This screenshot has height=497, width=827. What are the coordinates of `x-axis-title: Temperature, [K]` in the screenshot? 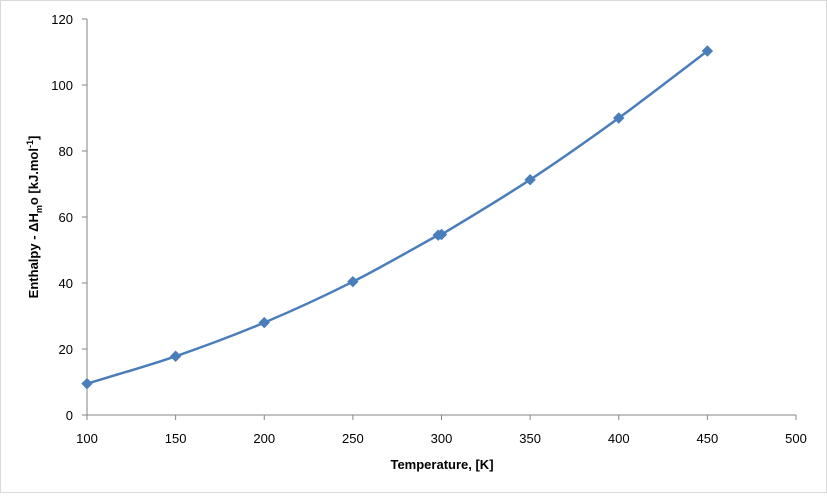 It's located at (441, 464).